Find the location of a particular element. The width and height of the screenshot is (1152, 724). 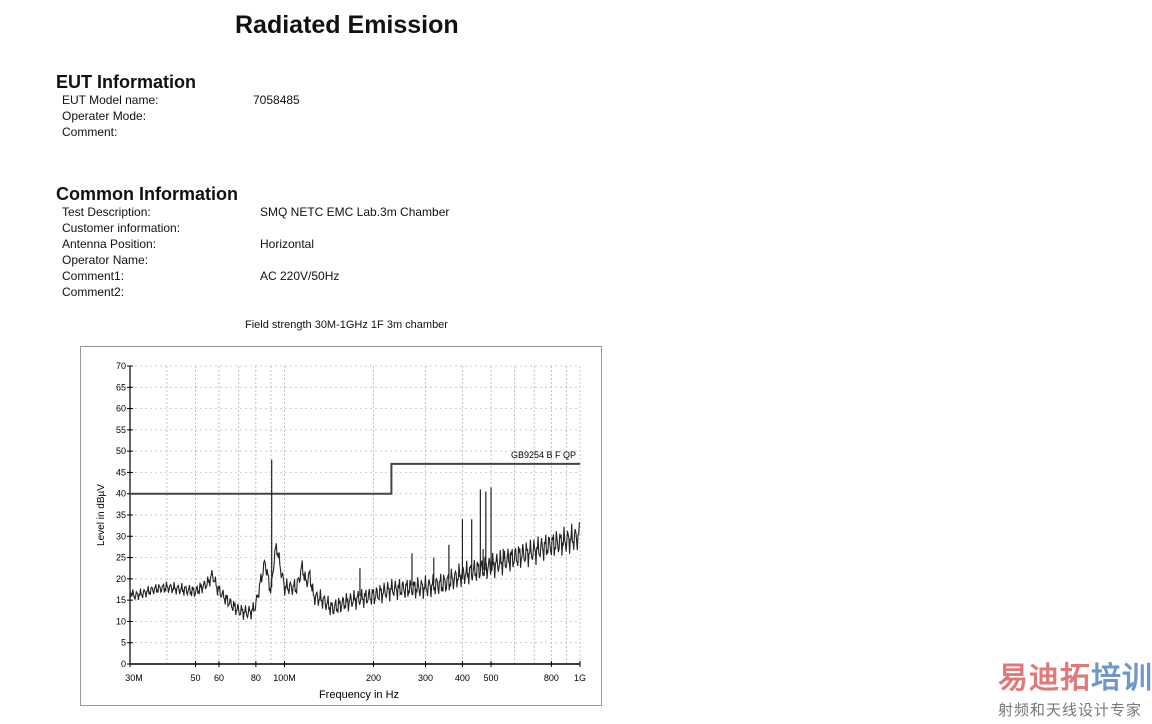

y-tick-label: 65 is located at coordinates (121, 387).